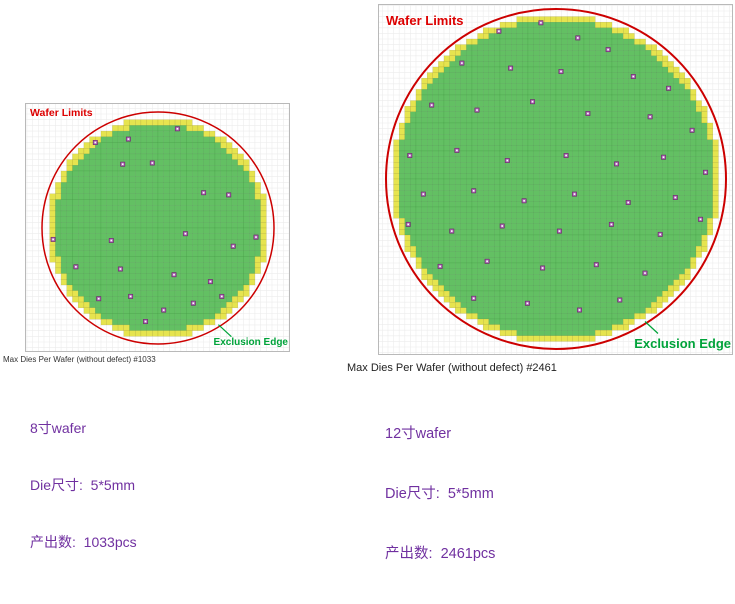  Describe the element at coordinates (418, 434) in the screenshot. I see `wafer-size-text: 12寸wafer` at that location.